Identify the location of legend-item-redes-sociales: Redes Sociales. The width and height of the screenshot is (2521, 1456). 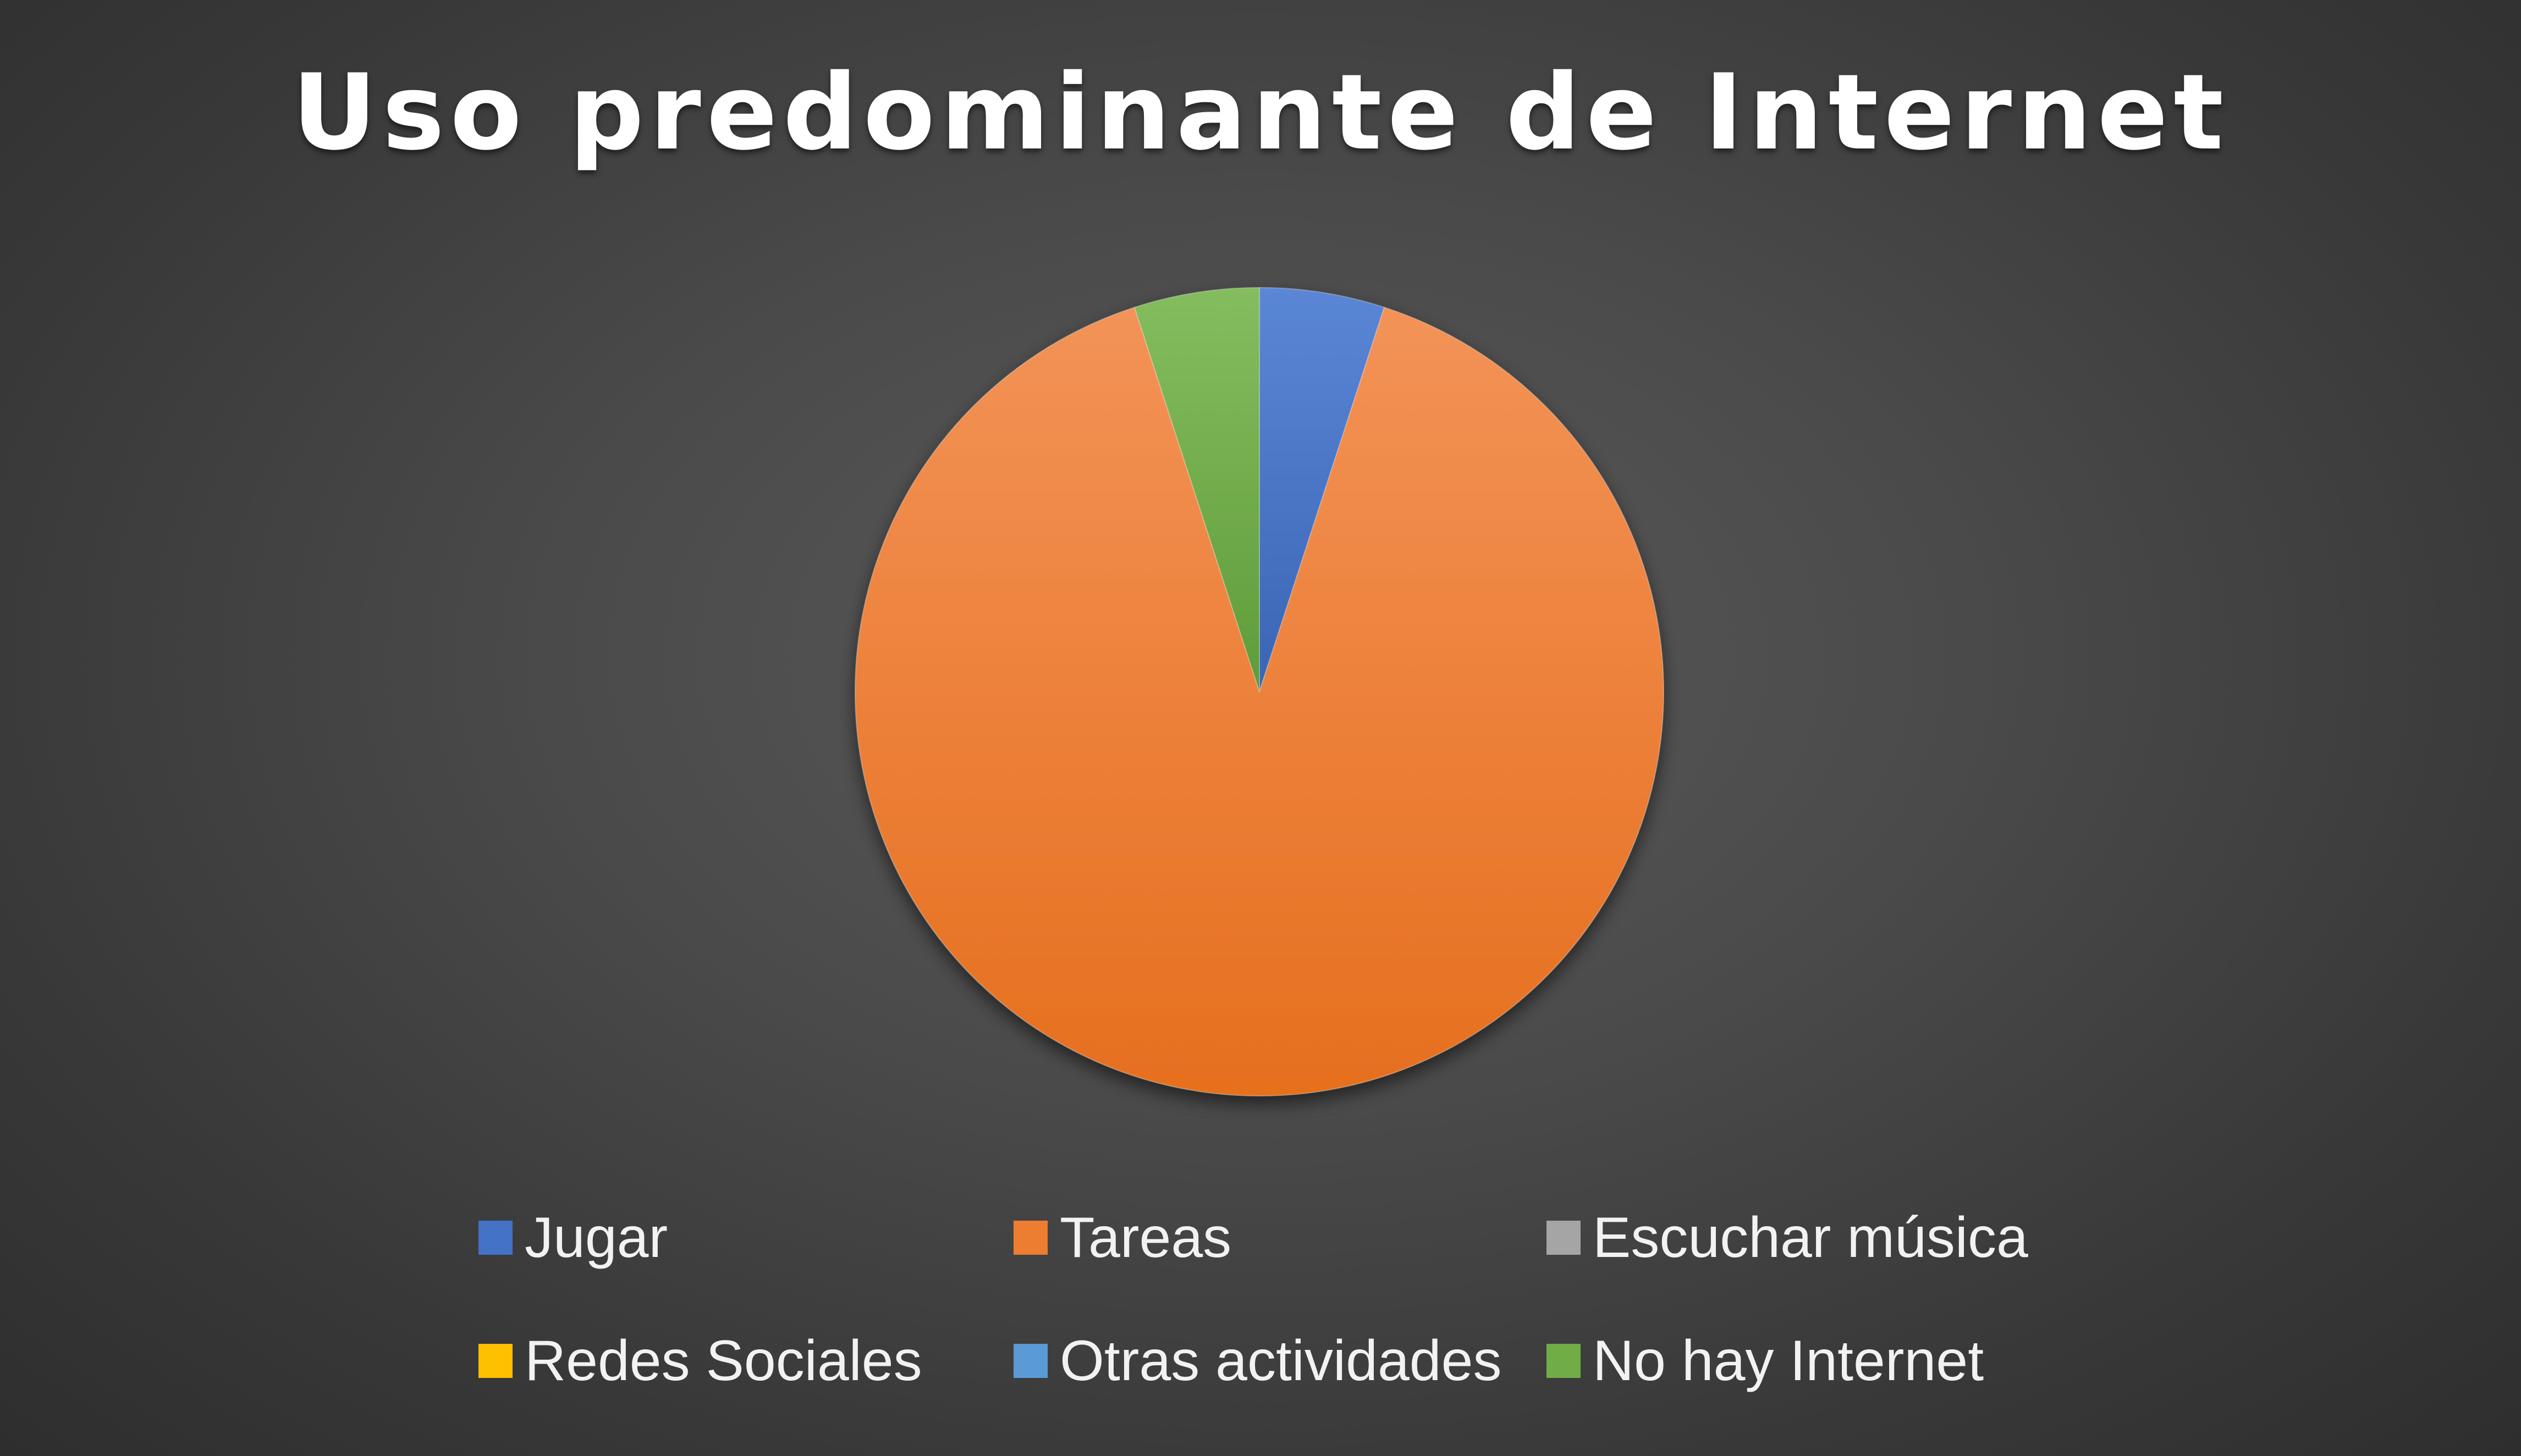
(700, 1361).